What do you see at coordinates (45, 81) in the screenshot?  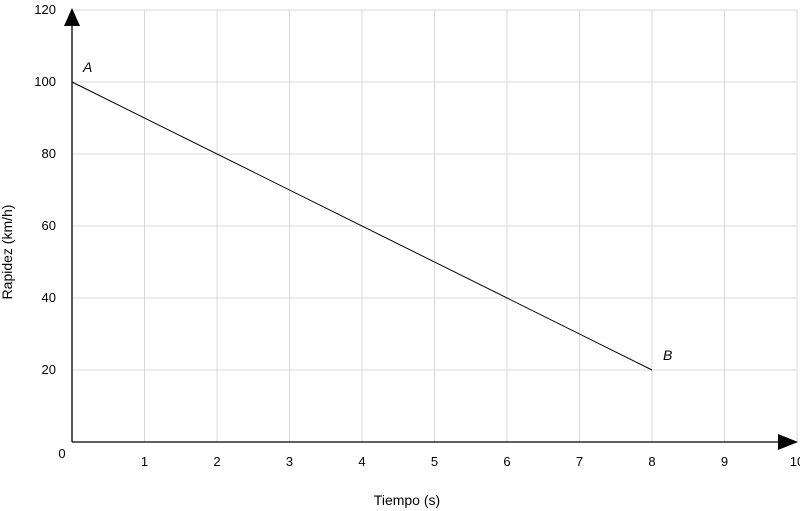 I see `y-tick-label: 100` at bounding box center [45, 81].